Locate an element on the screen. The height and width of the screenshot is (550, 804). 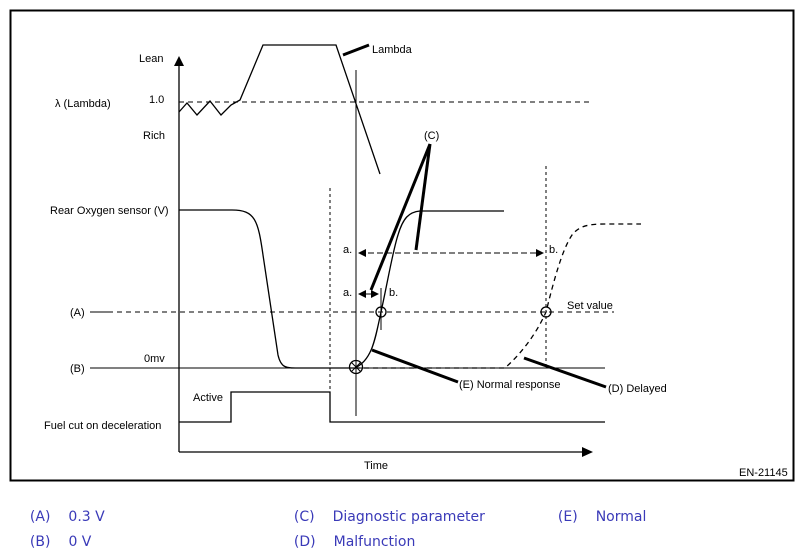
b-lower-label: b. is located at coordinates (393, 293).